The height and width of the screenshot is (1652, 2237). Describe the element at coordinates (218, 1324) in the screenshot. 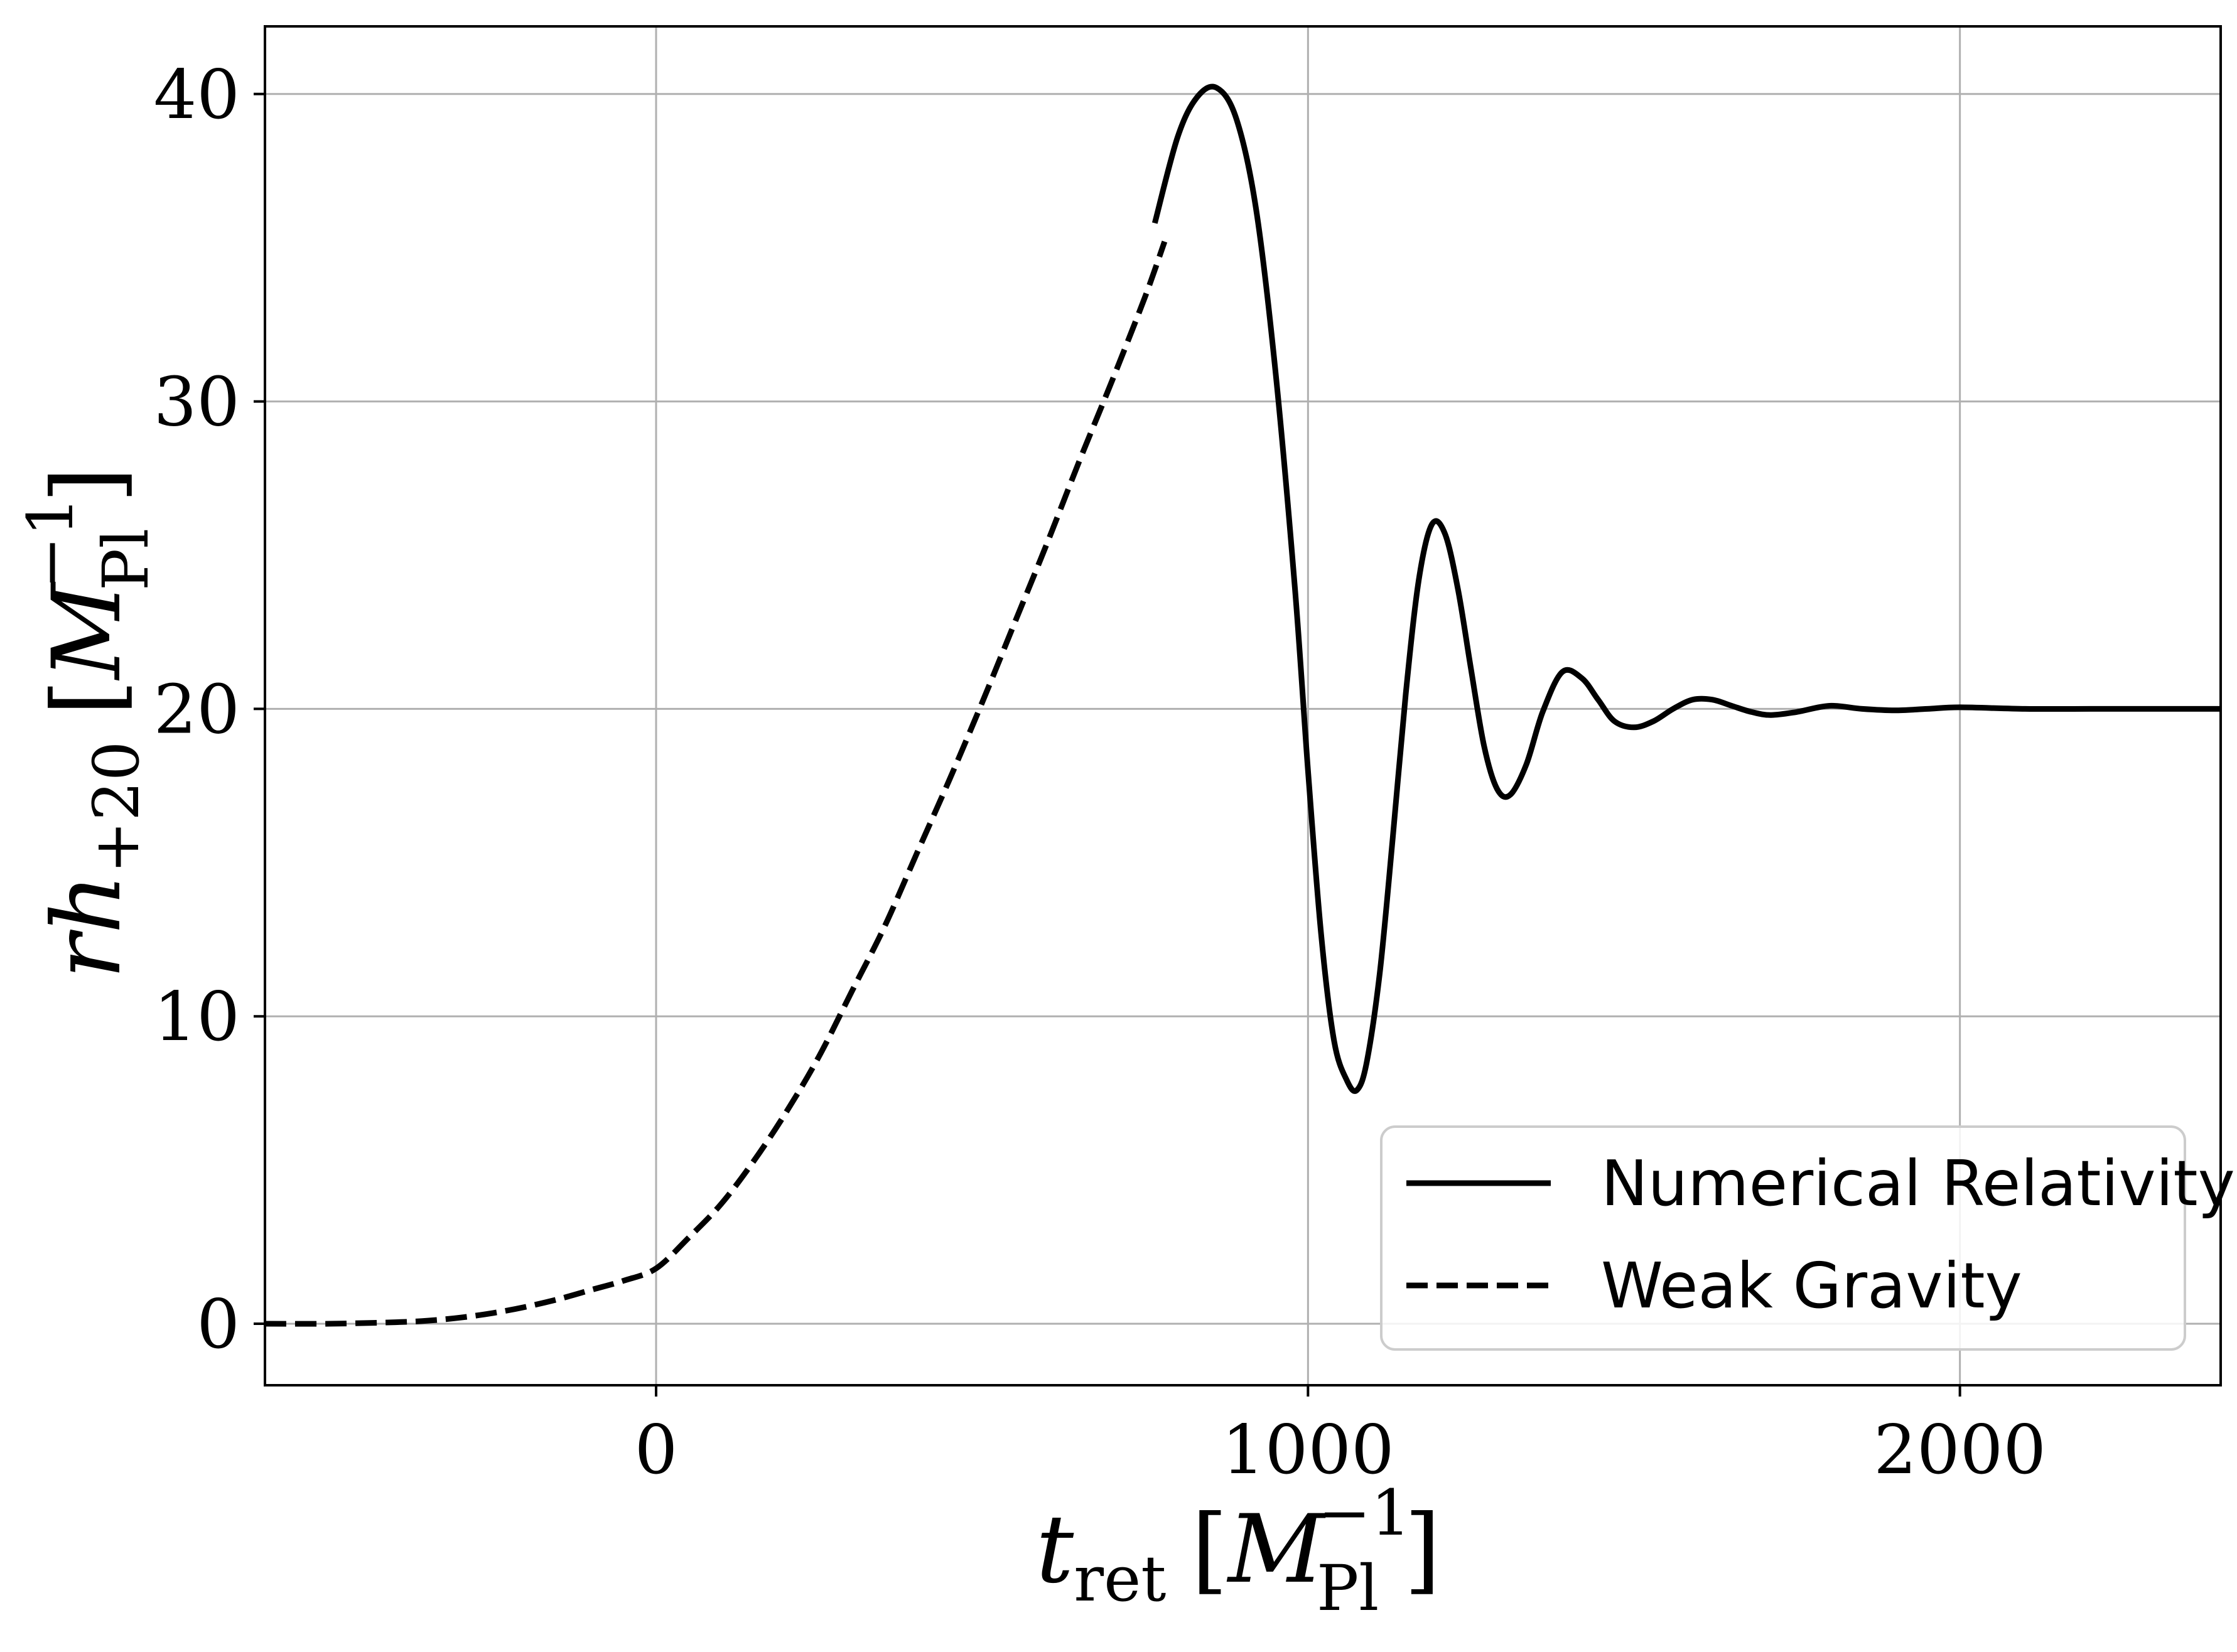

I see `y-tick-label: 0` at that location.